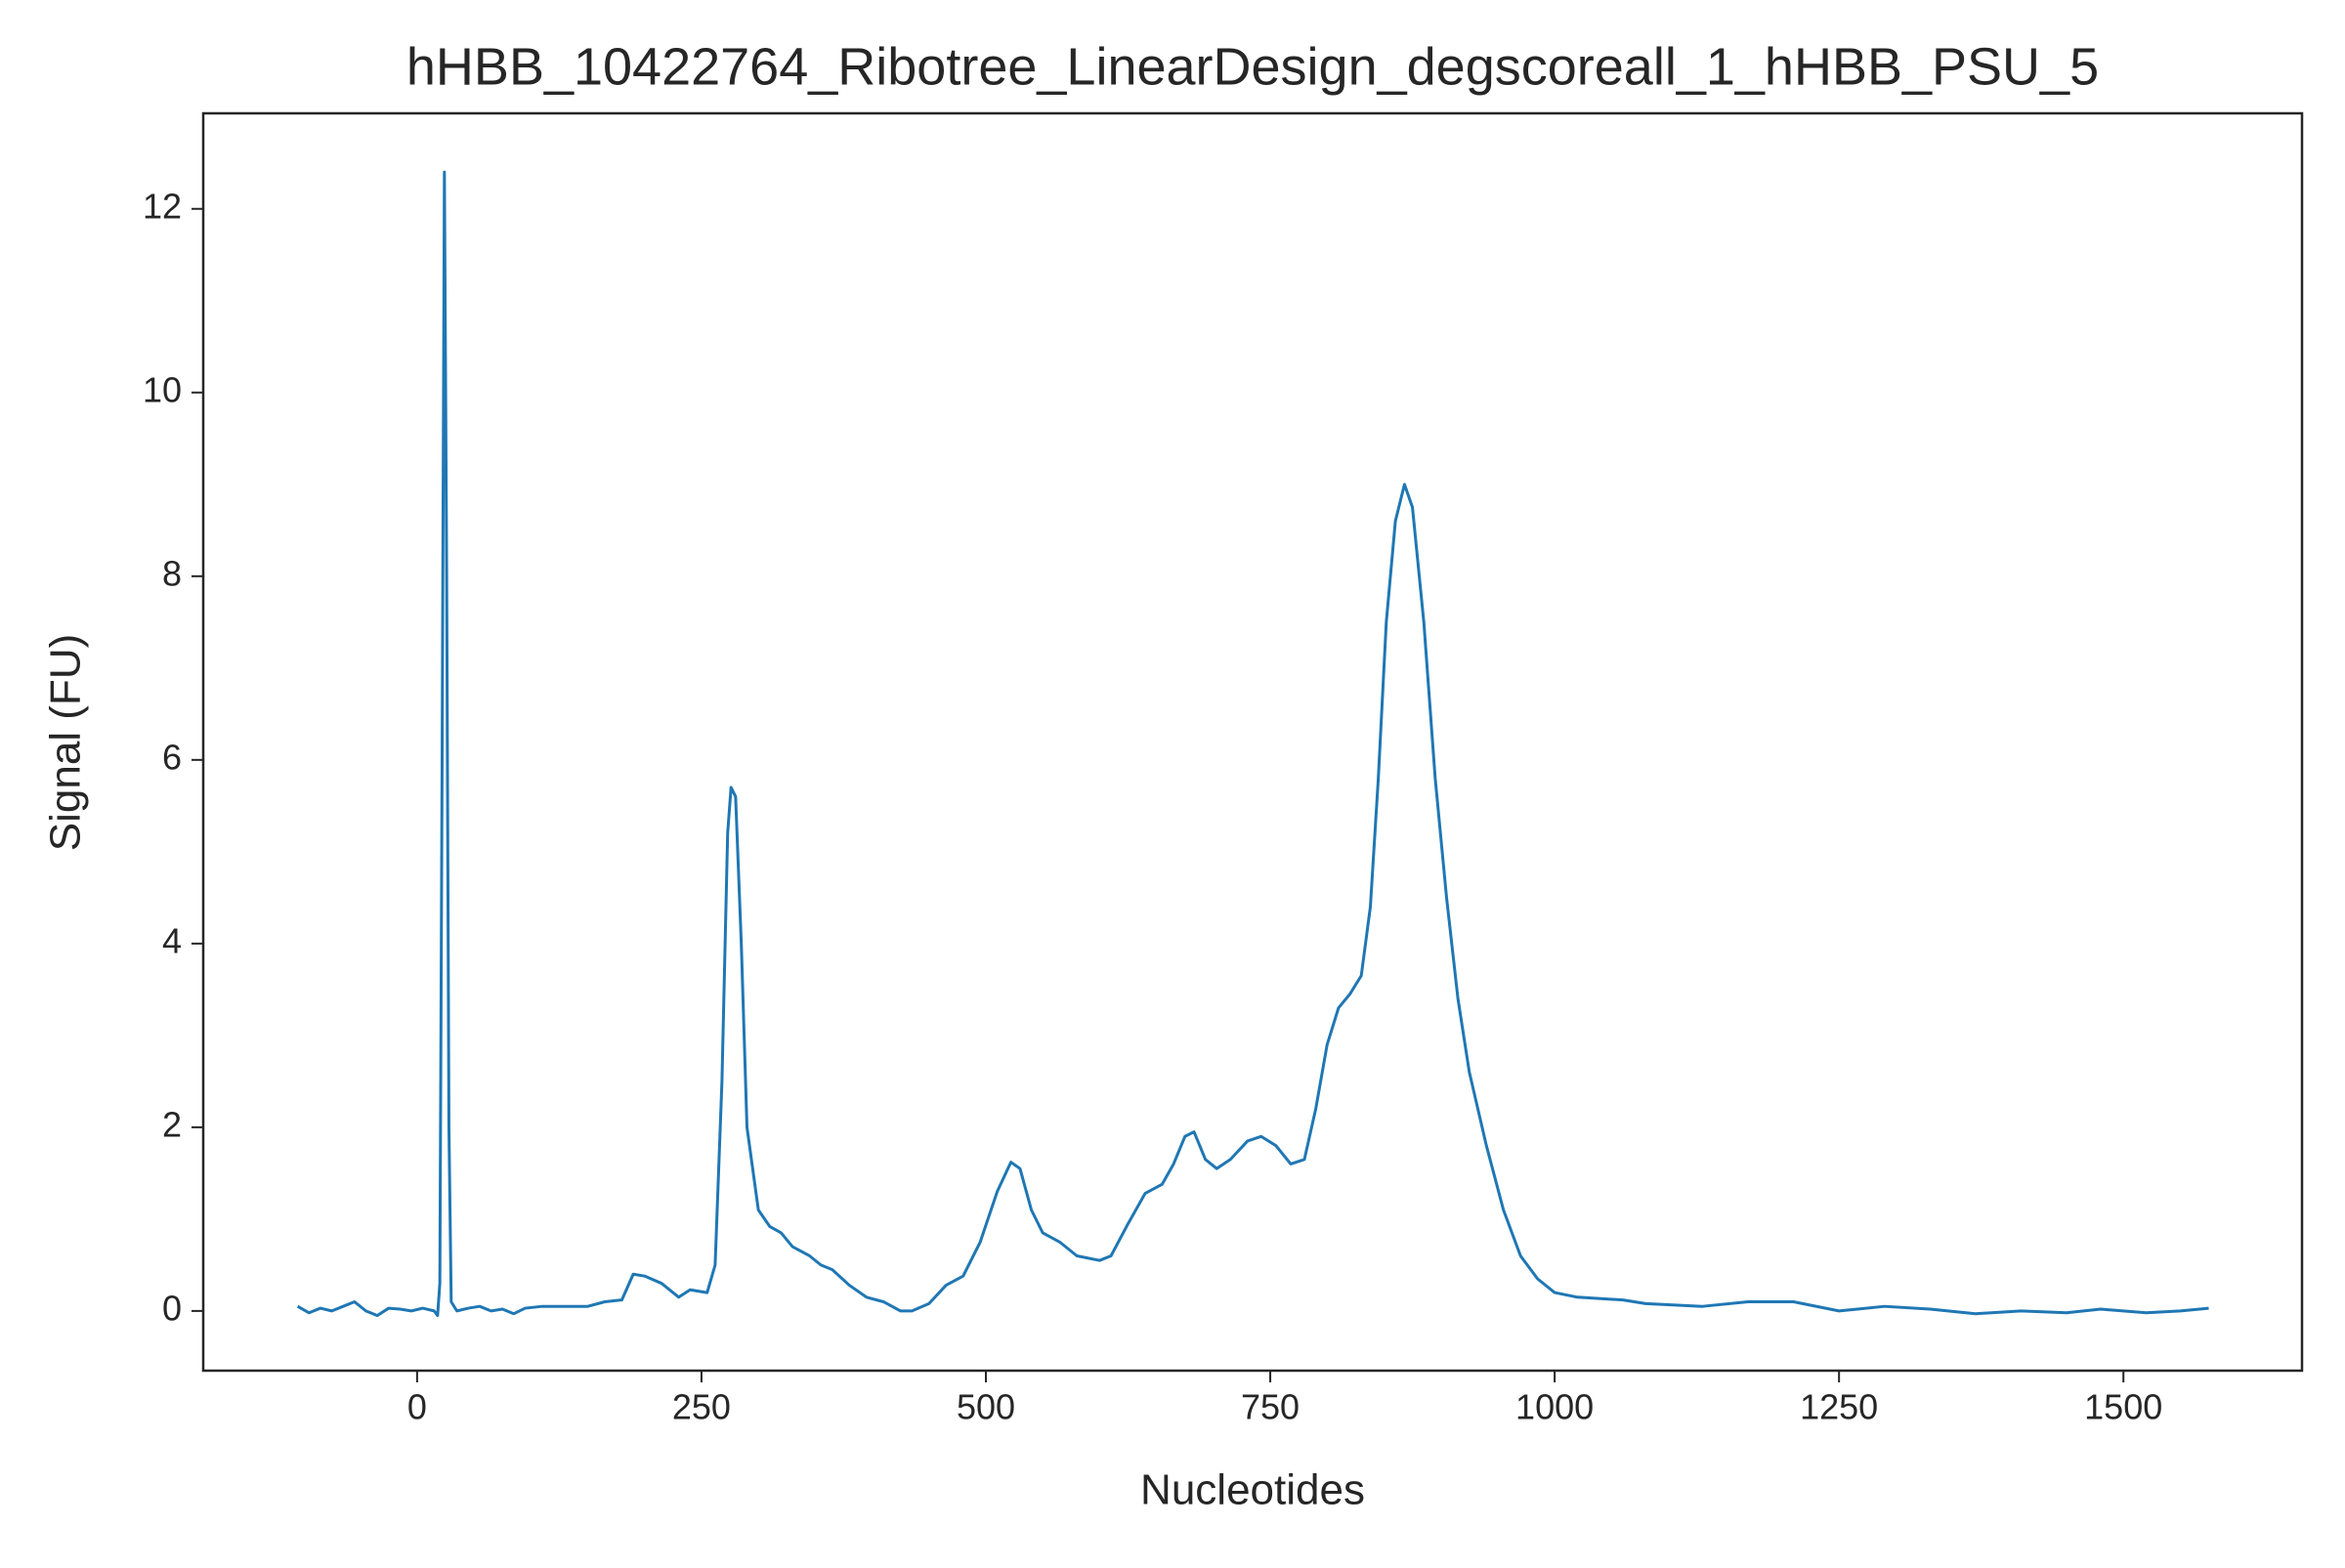 The width and height of the screenshot is (2345, 1568). Describe the element at coordinates (701, 1407) in the screenshot. I see `x-tick-label: 250` at that location.